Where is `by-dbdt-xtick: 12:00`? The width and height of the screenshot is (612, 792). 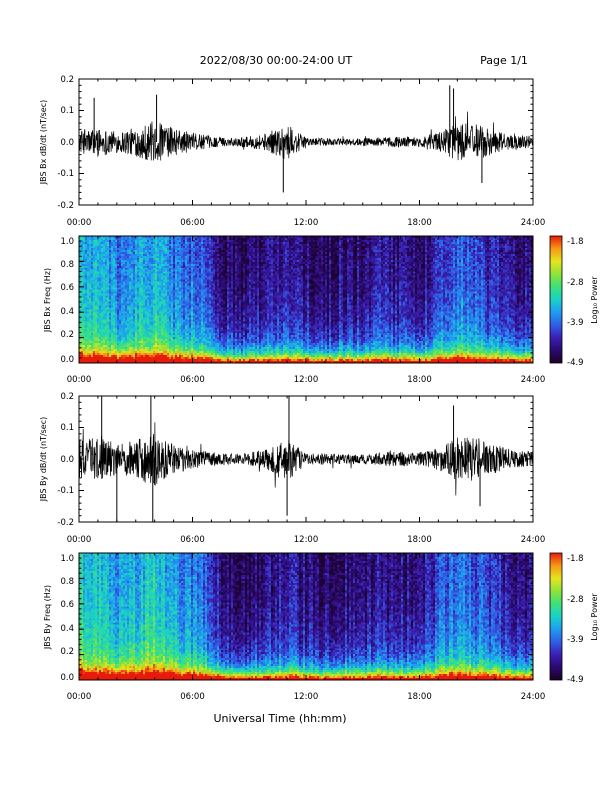
by-dbdt-xtick: 12:00 is located at coordinates (306, 540).